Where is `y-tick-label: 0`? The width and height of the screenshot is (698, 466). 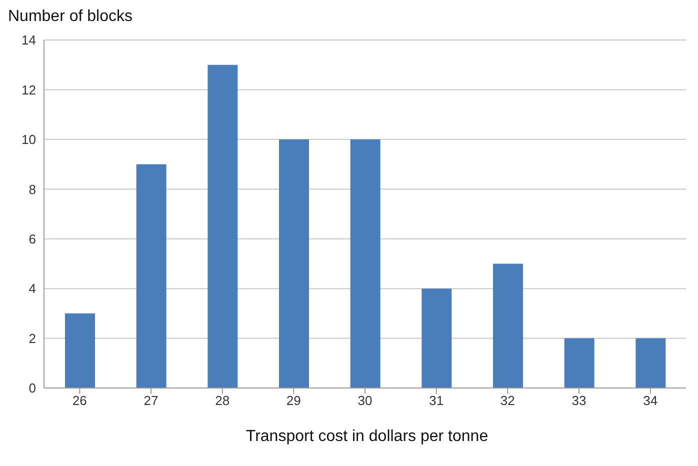 y-tick-label: 0 is located at coordinates (32, 388).